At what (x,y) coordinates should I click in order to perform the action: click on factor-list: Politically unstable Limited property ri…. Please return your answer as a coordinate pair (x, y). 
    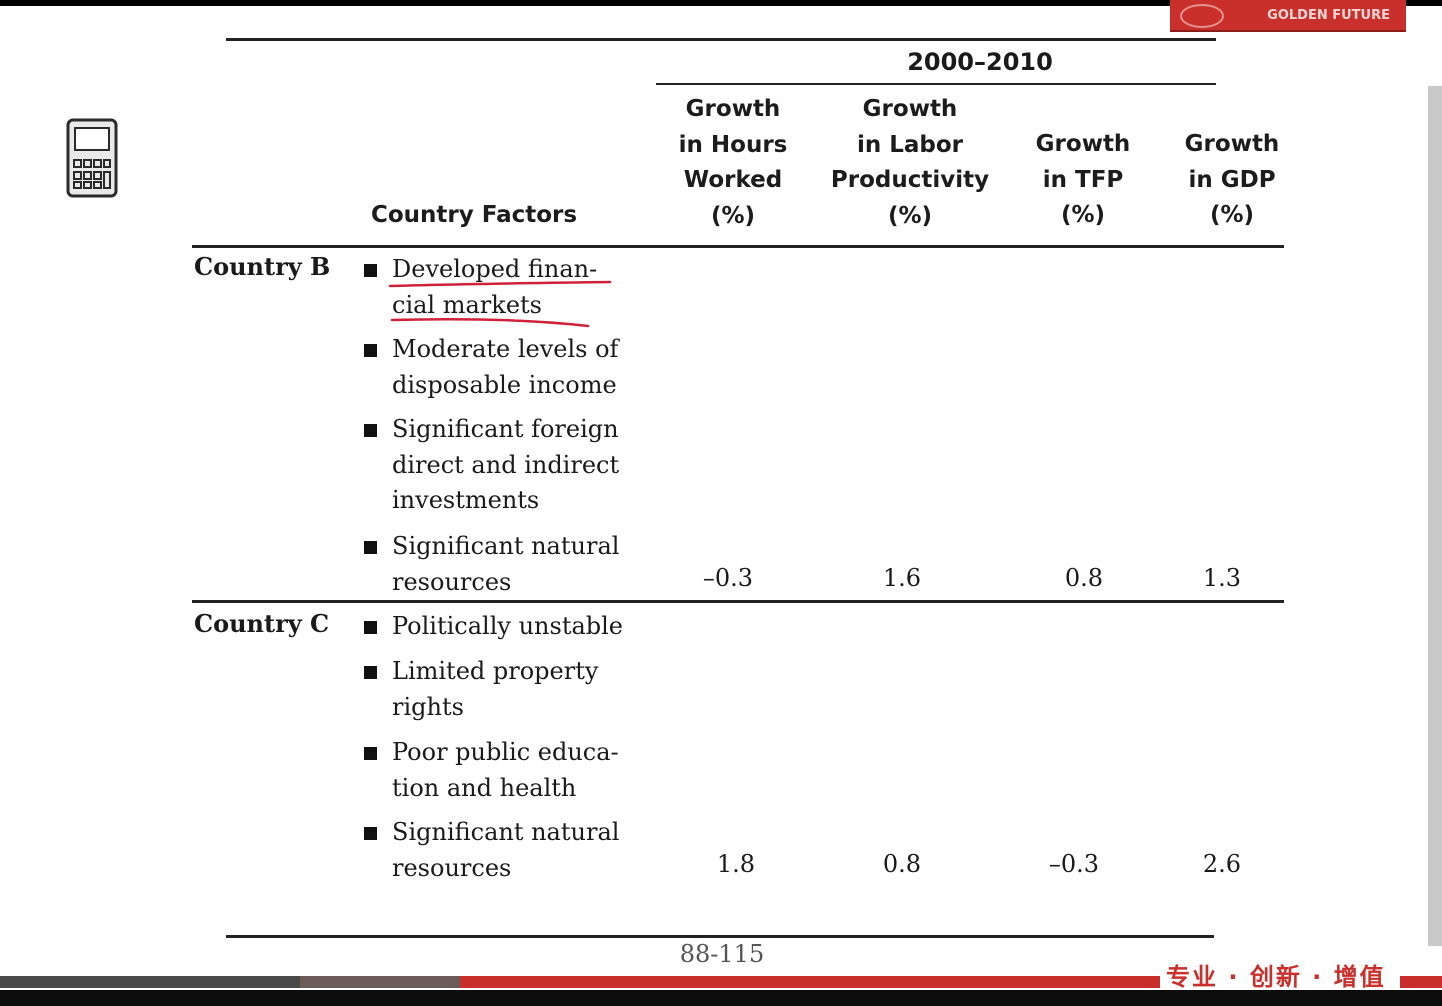
    Looking at the image, I should click on (504, 749).